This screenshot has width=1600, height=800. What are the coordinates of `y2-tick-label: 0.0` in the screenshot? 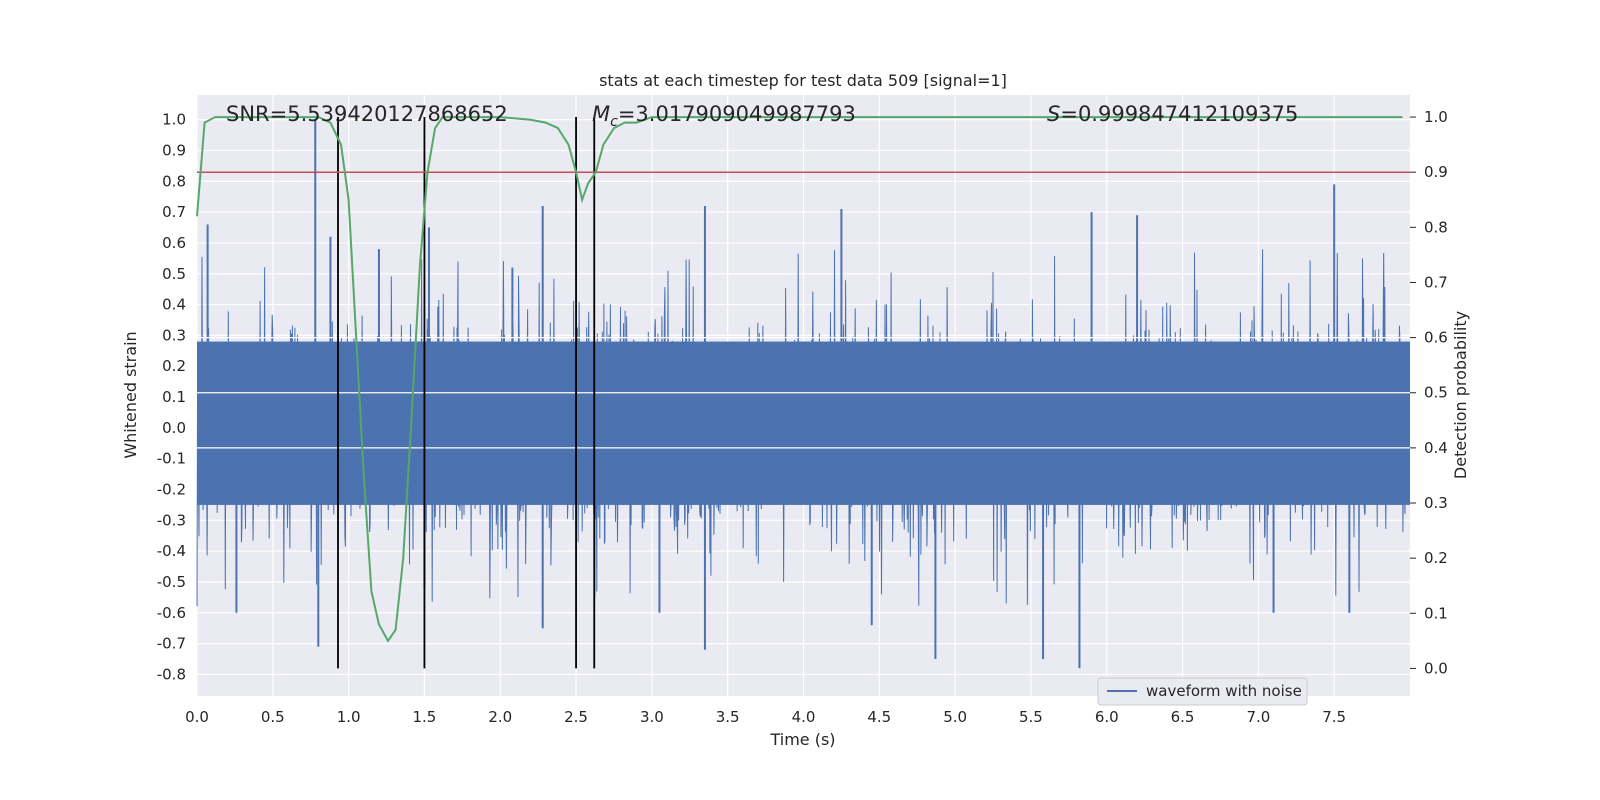 It's located at (1436, 668).